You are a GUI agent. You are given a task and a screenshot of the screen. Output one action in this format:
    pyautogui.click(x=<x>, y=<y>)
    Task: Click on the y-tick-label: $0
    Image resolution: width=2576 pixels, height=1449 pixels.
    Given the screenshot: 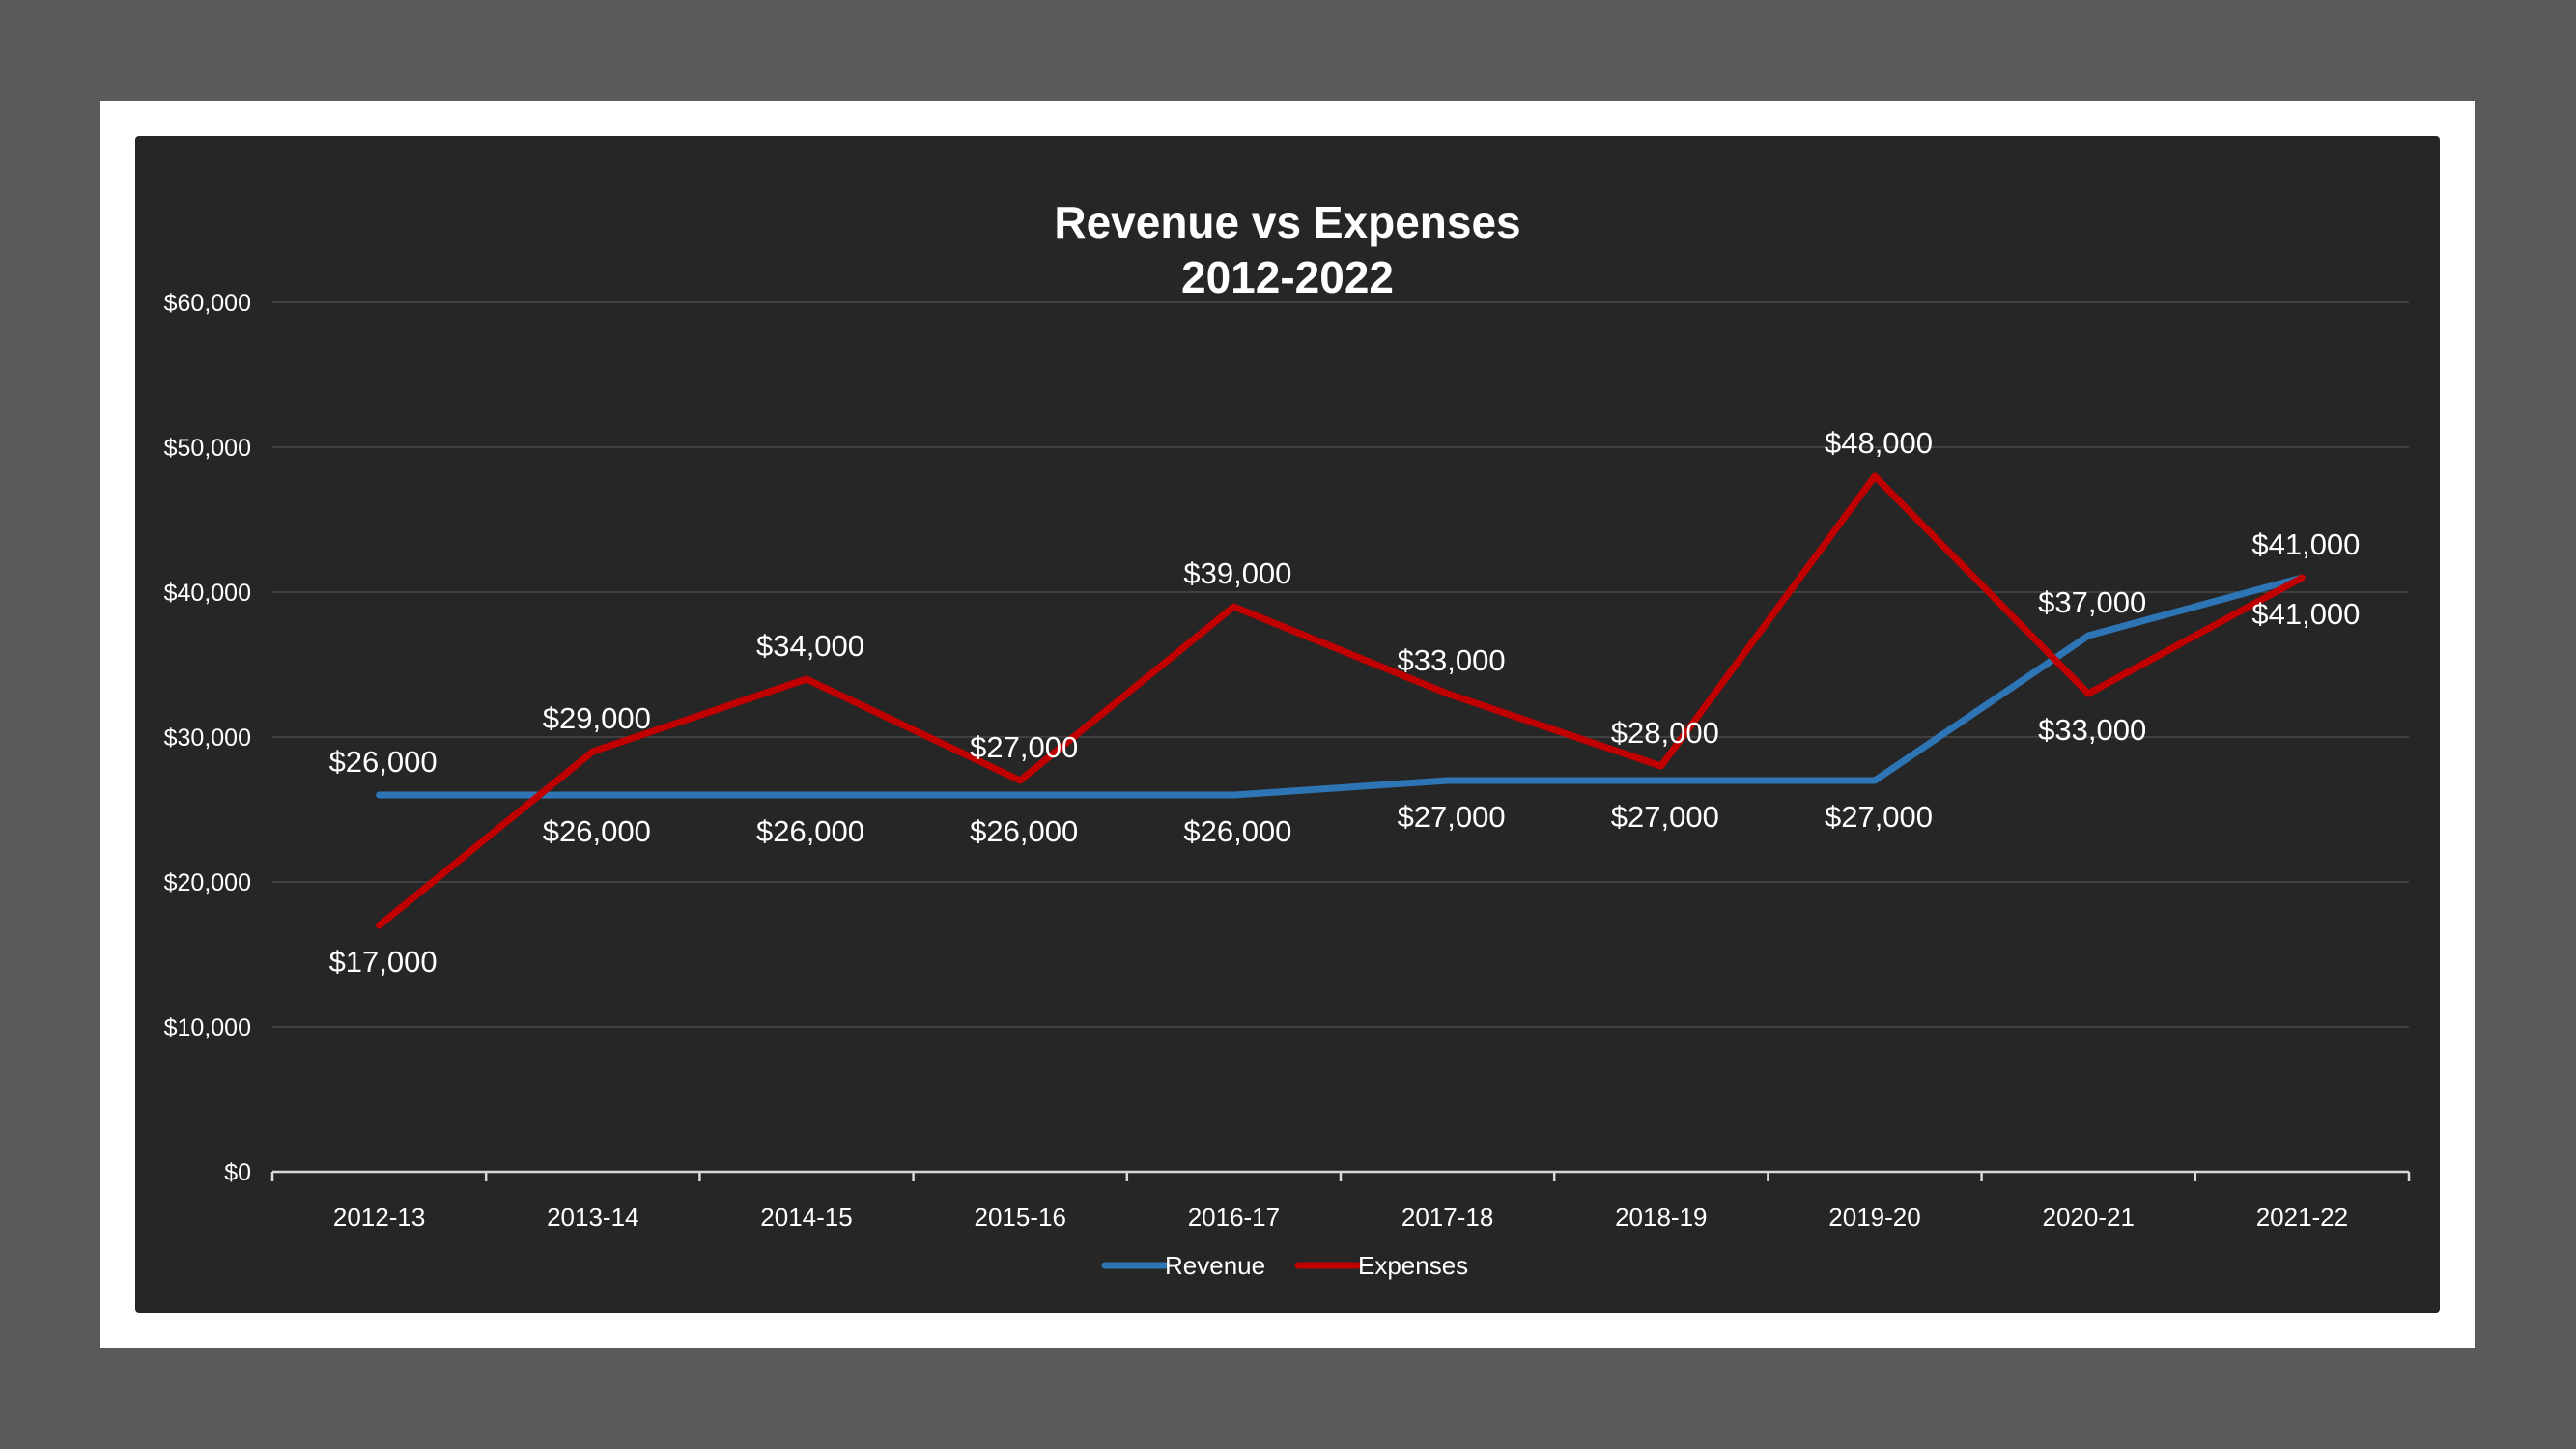 What is the action you would take?
    pyautogui.click(x=237, y=1172)
    